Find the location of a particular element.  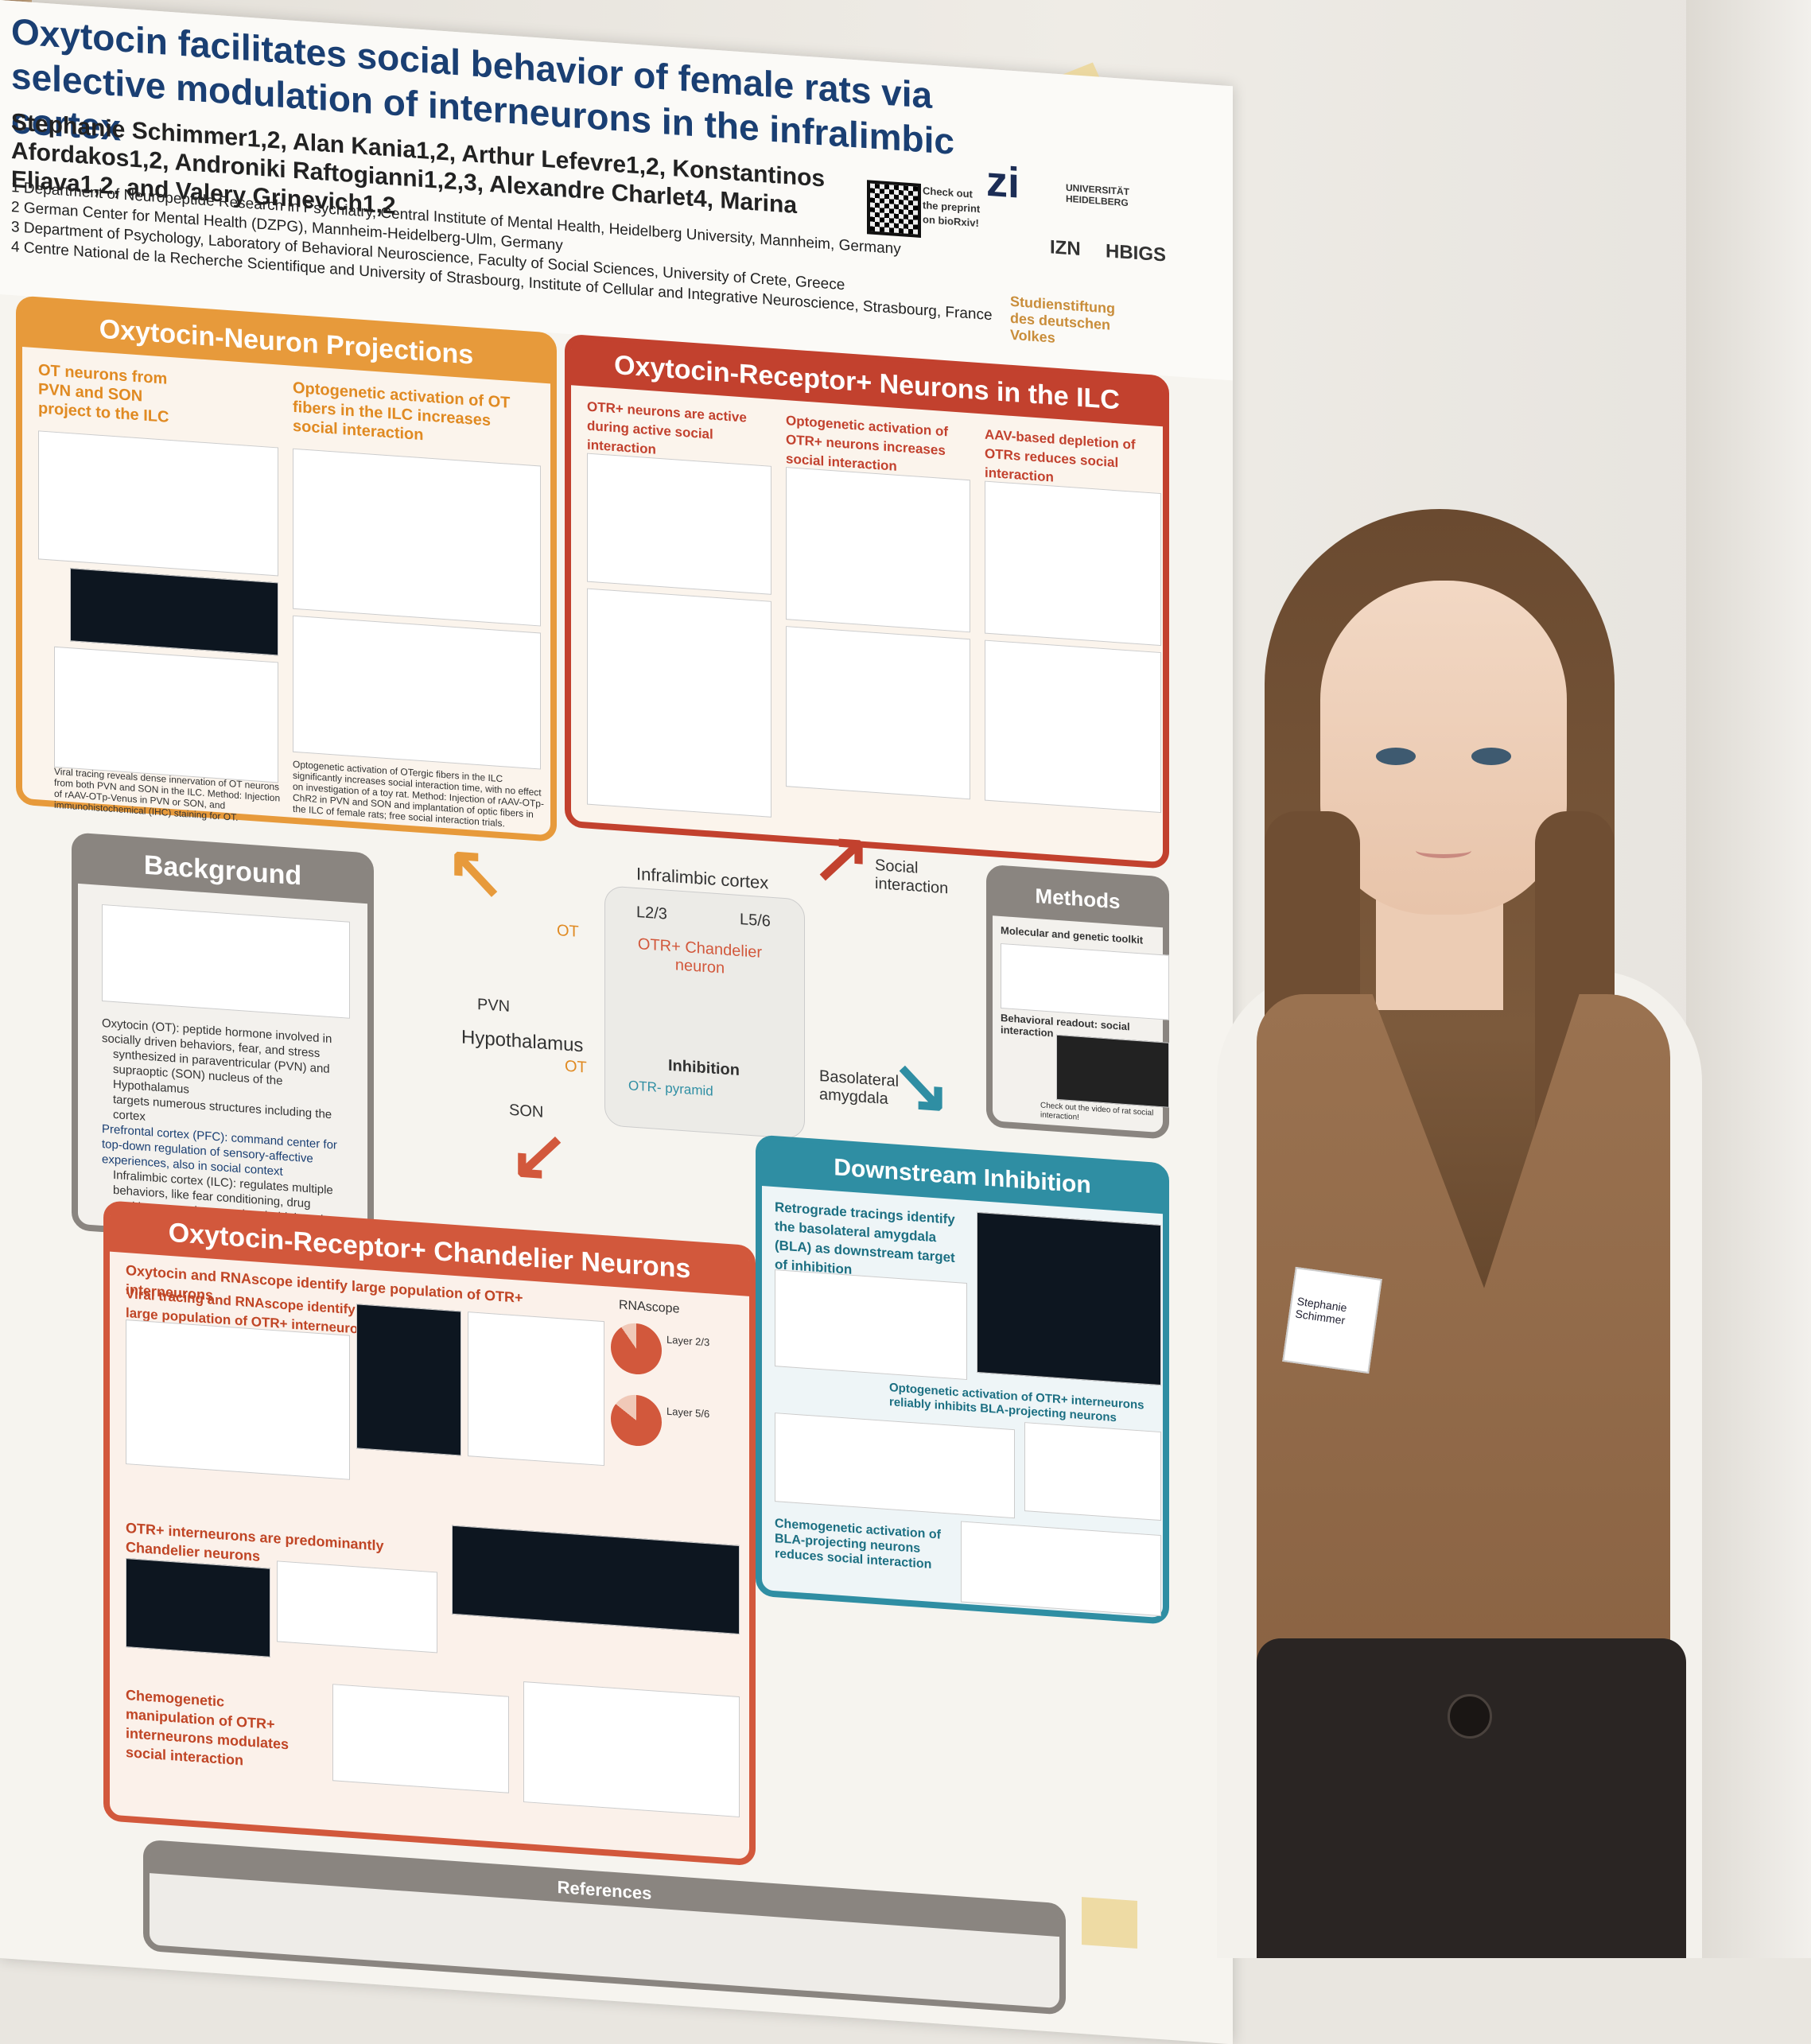

preprint-qr-code is located at coordinates (894, 209).